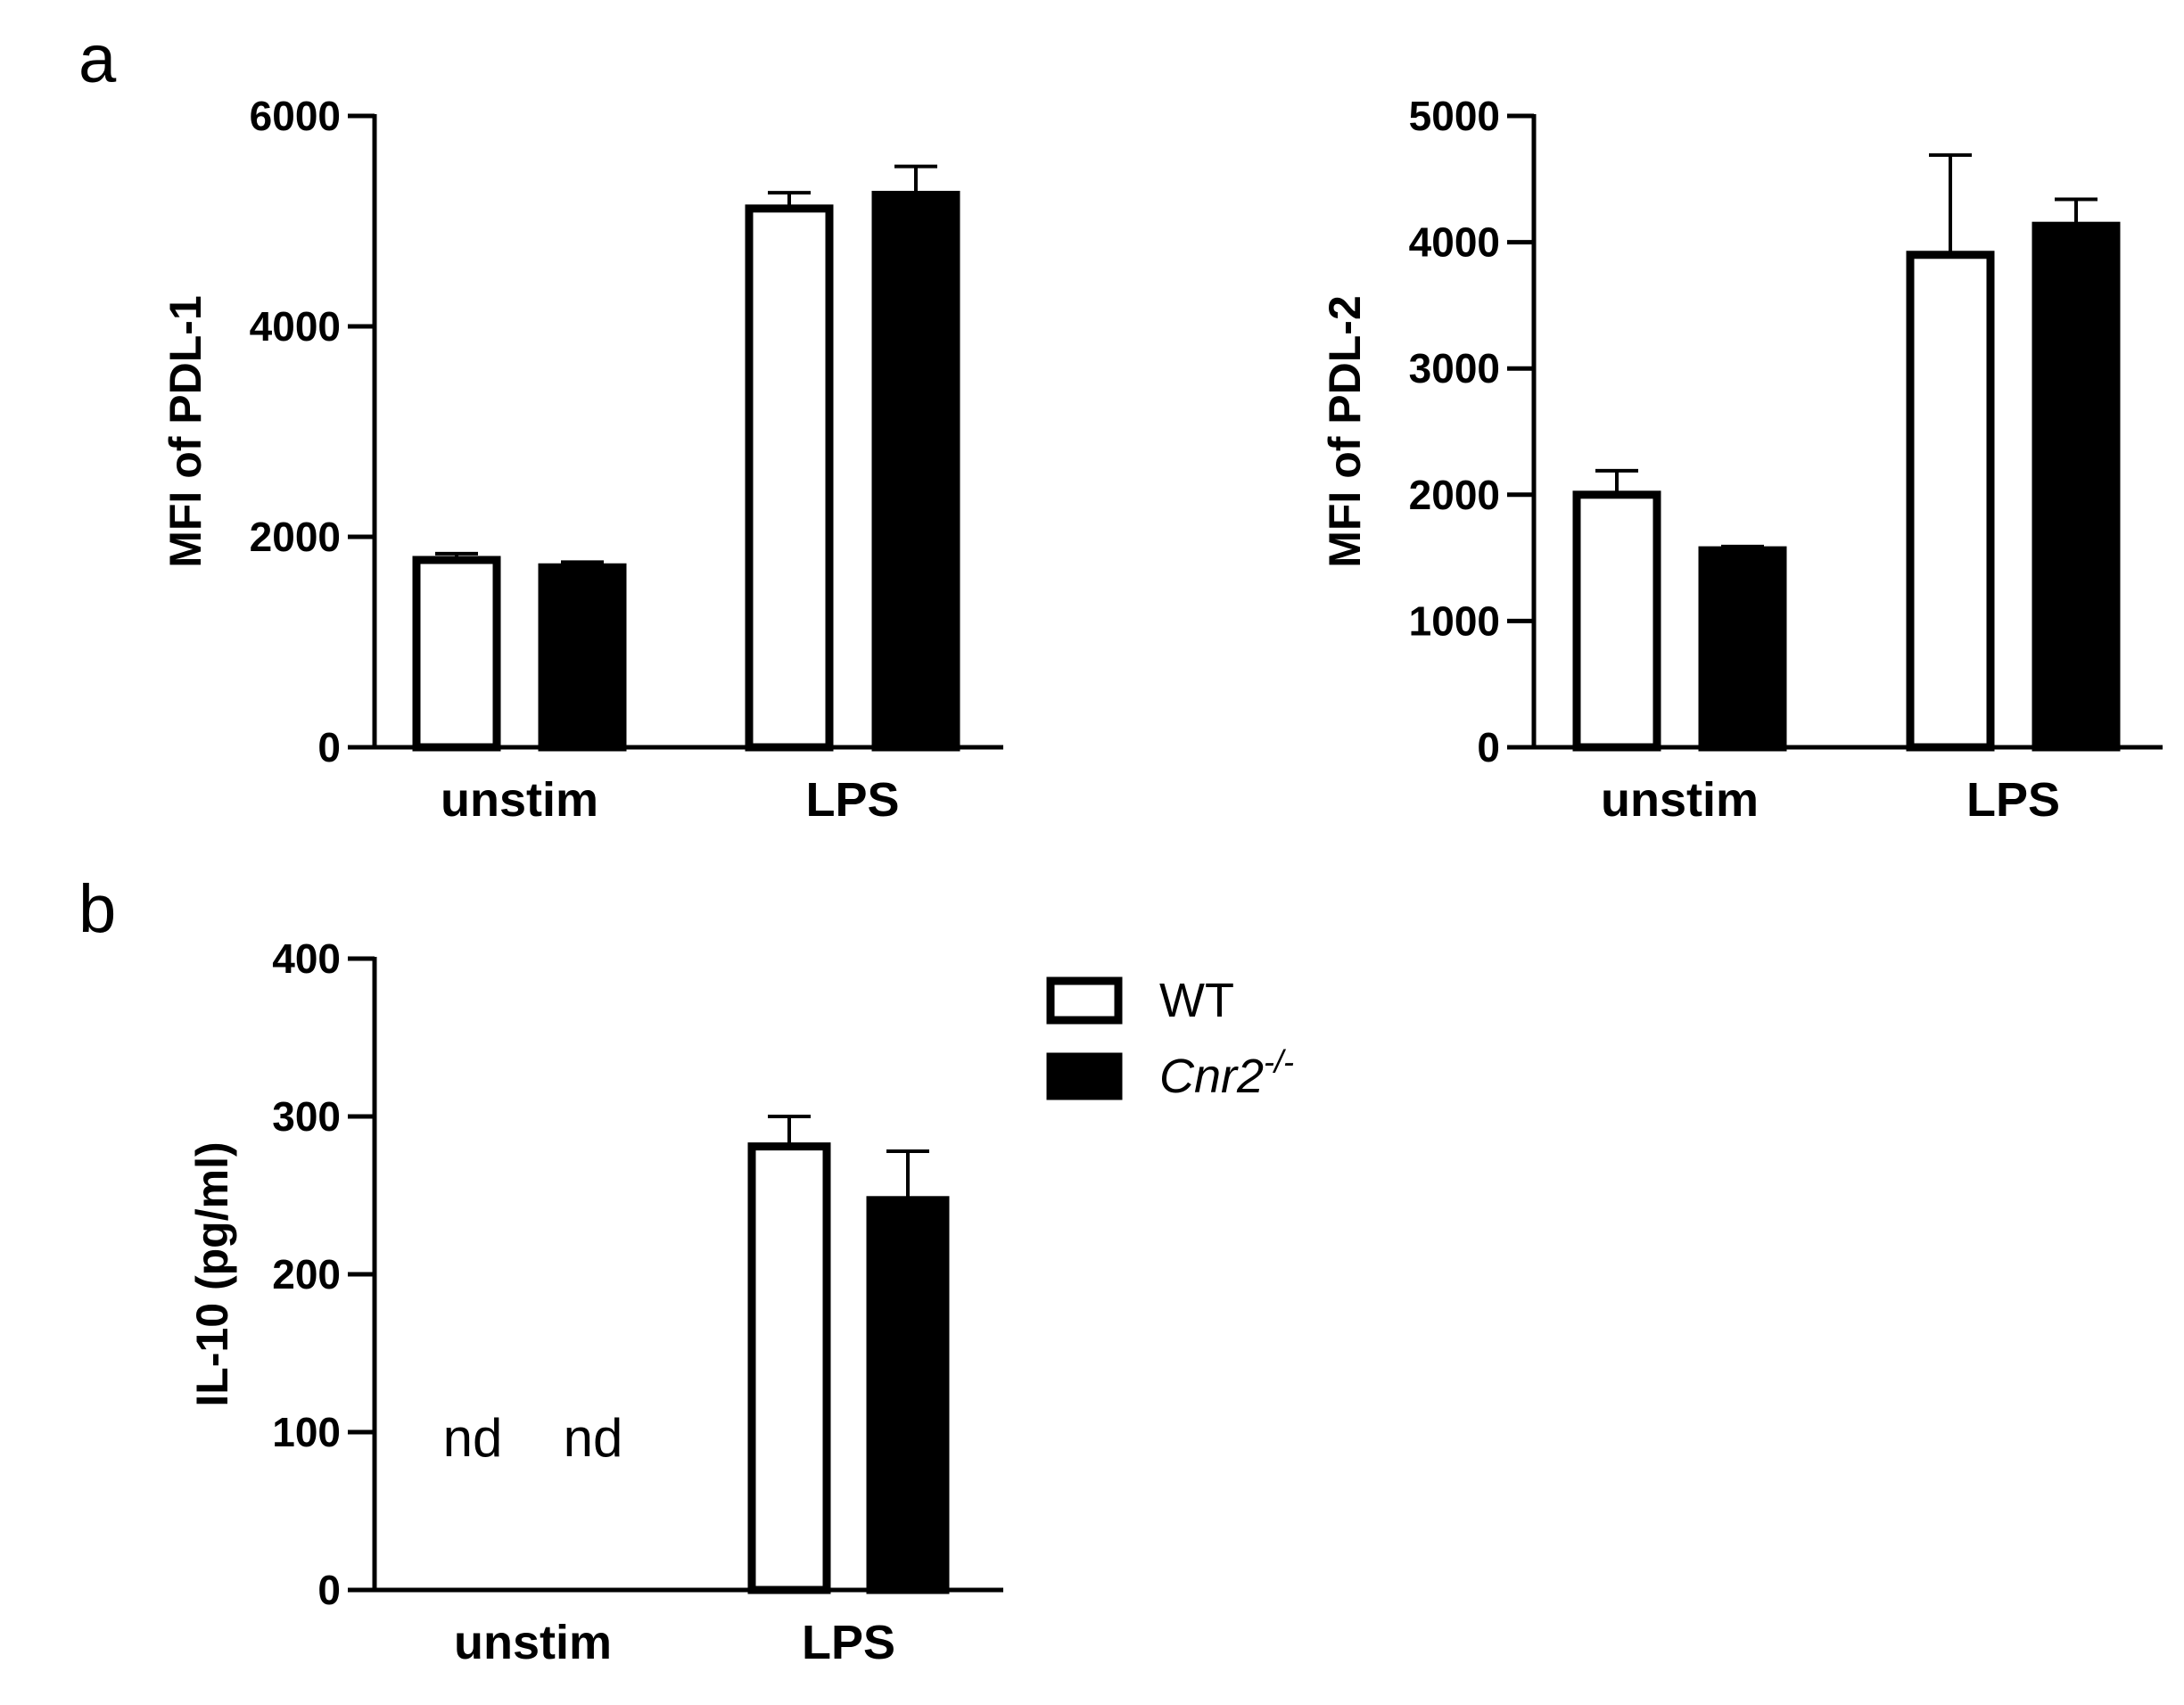 Image resolution: width=2184 pixels, height=1705 pixels. Describe the element at coordinates (306, 1432) in the screenshot. I see `y-tick-label: 100` at that location.